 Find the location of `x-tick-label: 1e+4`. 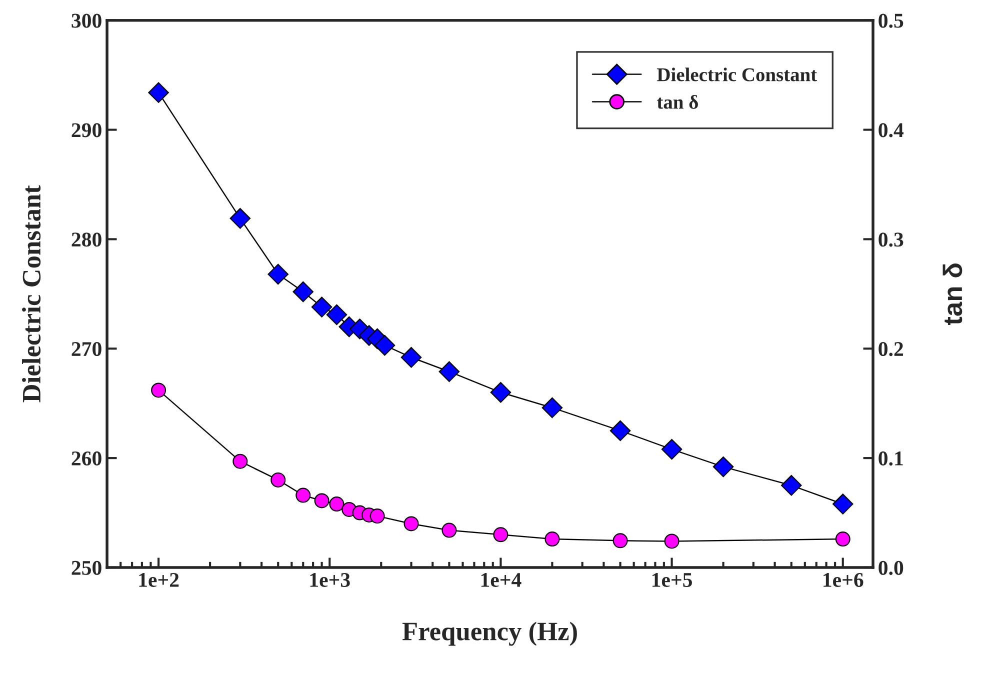

x-tick-label: 1e+4 is located at coordinates (501, 580).